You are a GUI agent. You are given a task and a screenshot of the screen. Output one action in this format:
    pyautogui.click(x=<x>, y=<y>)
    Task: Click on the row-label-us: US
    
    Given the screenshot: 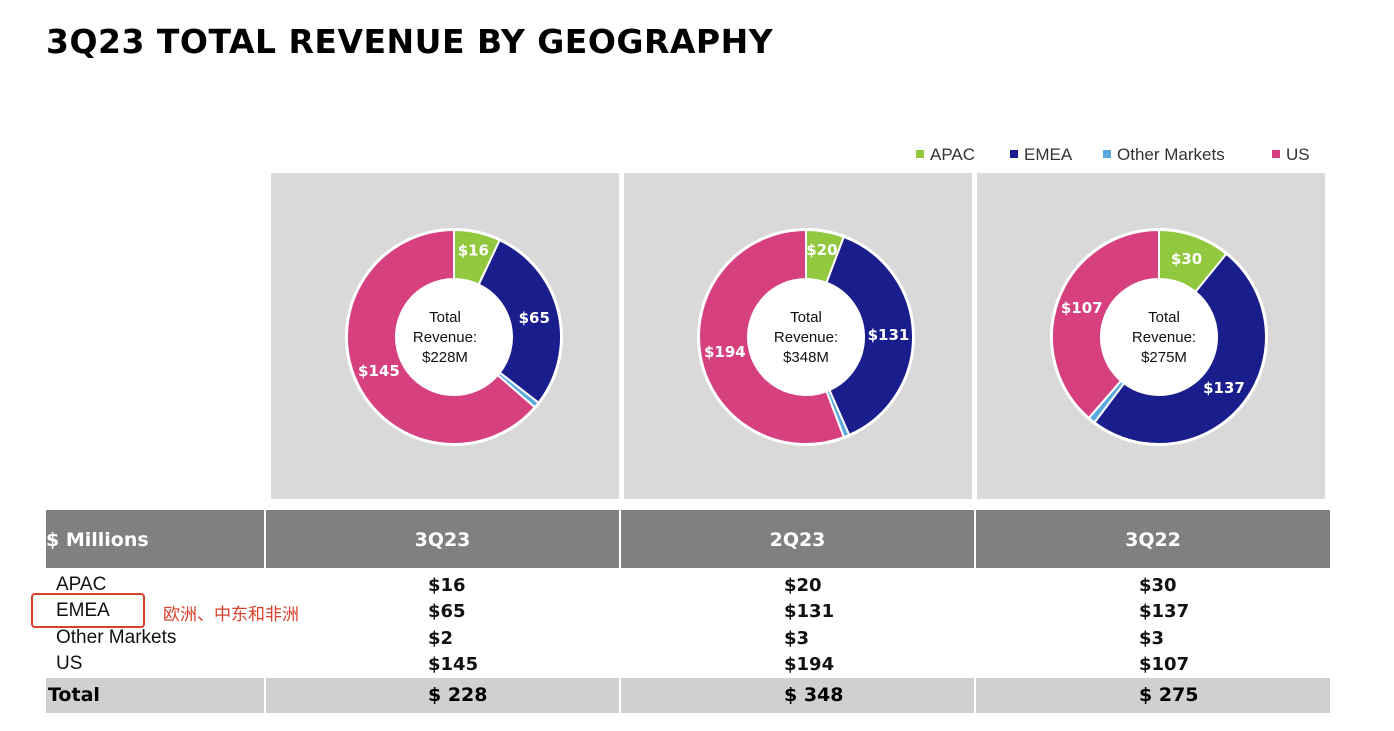 What is the action you would take?
    pyautogui.click(x=69, y=663)
    